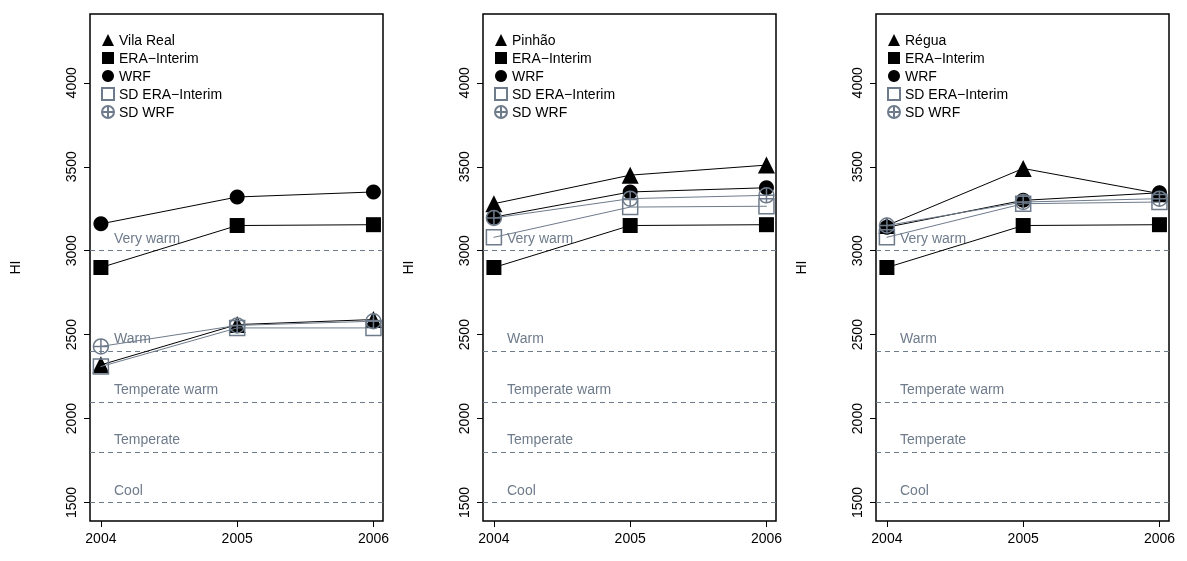 This screenshot has width=1187, height=561. What do you see at coordinates (926, 40) in the screenshot?
I see `legend-label: Régua` at bounding box center [926, 40].